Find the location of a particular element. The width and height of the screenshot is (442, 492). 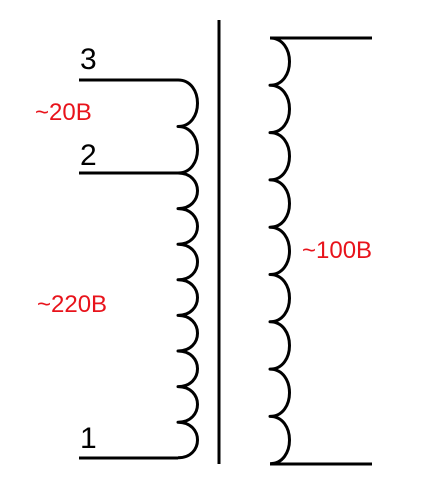

voltage-label-100v: ~100B is located at coordinates (337, 250).